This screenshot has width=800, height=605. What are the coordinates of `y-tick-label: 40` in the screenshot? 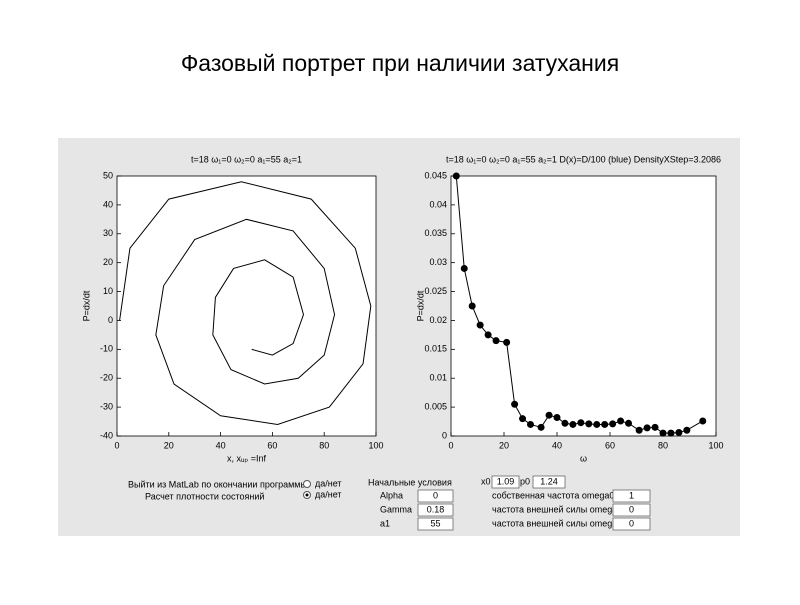 It's located at (108, 204).